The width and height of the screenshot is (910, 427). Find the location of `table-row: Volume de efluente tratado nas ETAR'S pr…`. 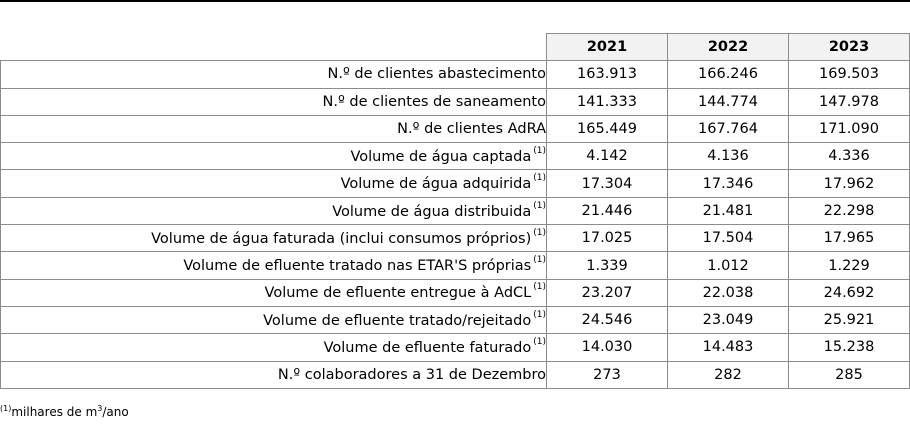

table-row: Volume de efluente tratado nas ETAR'S pr… is located at coordinates (455, 265).